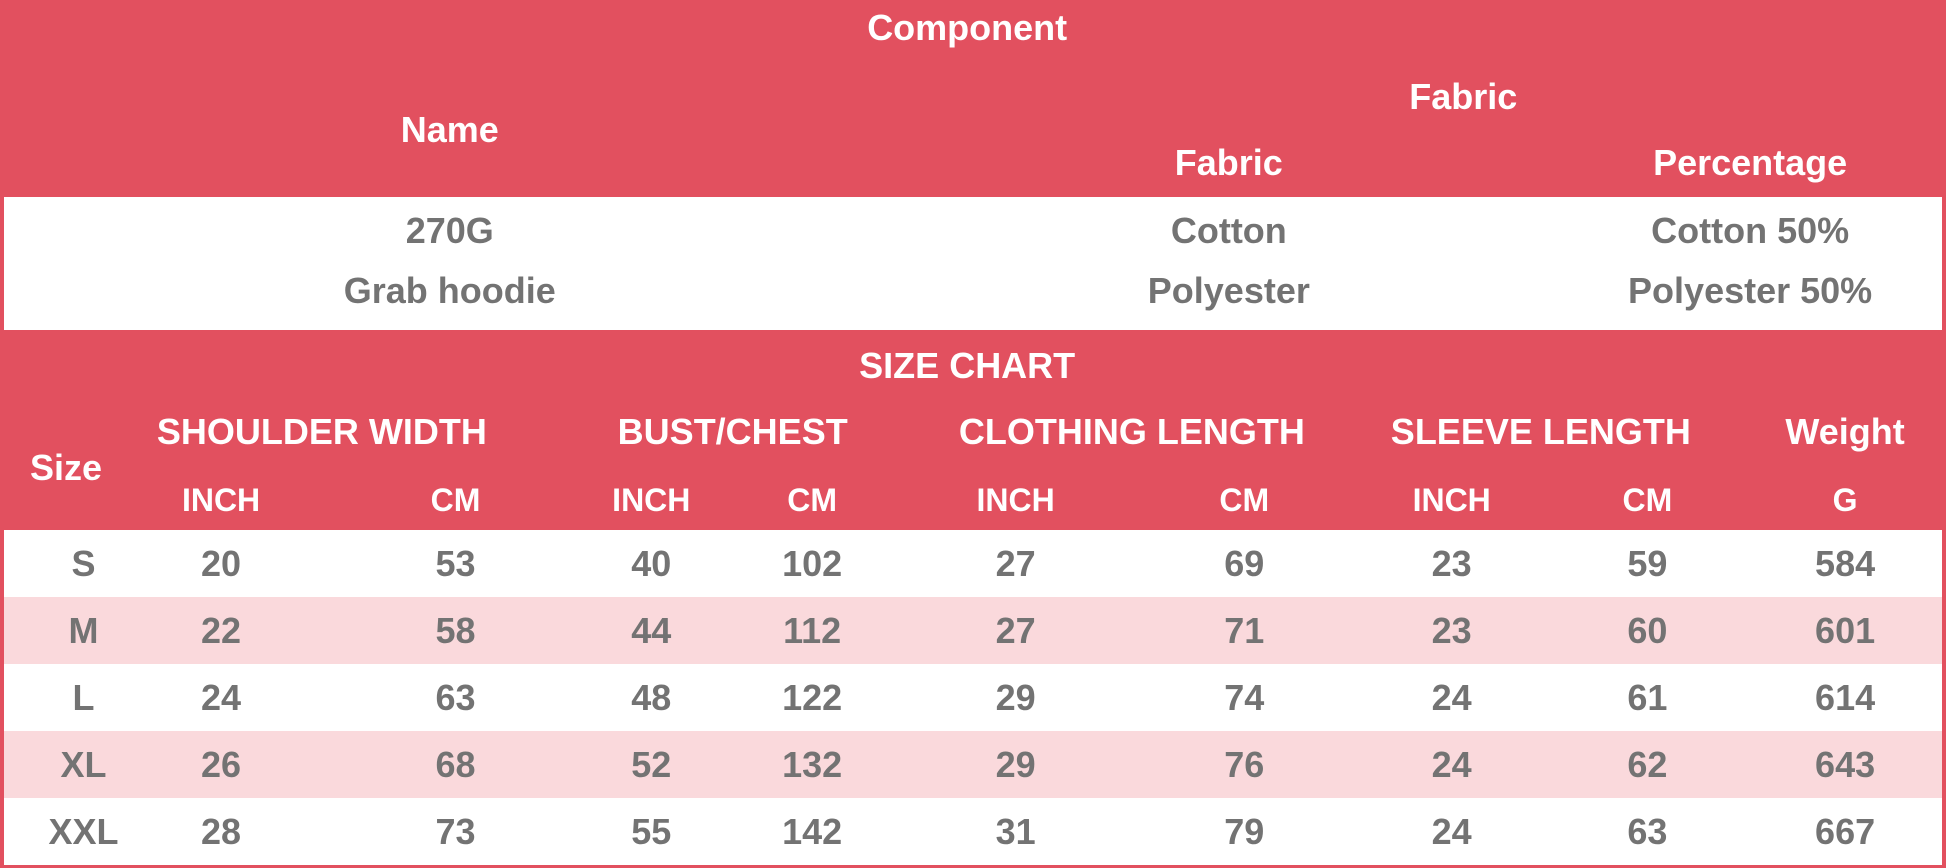 The height and width of the screenshot is (868, 1946). What do you see at coordinates (1845, 630) in the screenshot?
I see `value-cell: 601` at bounding box center [1845, 630].